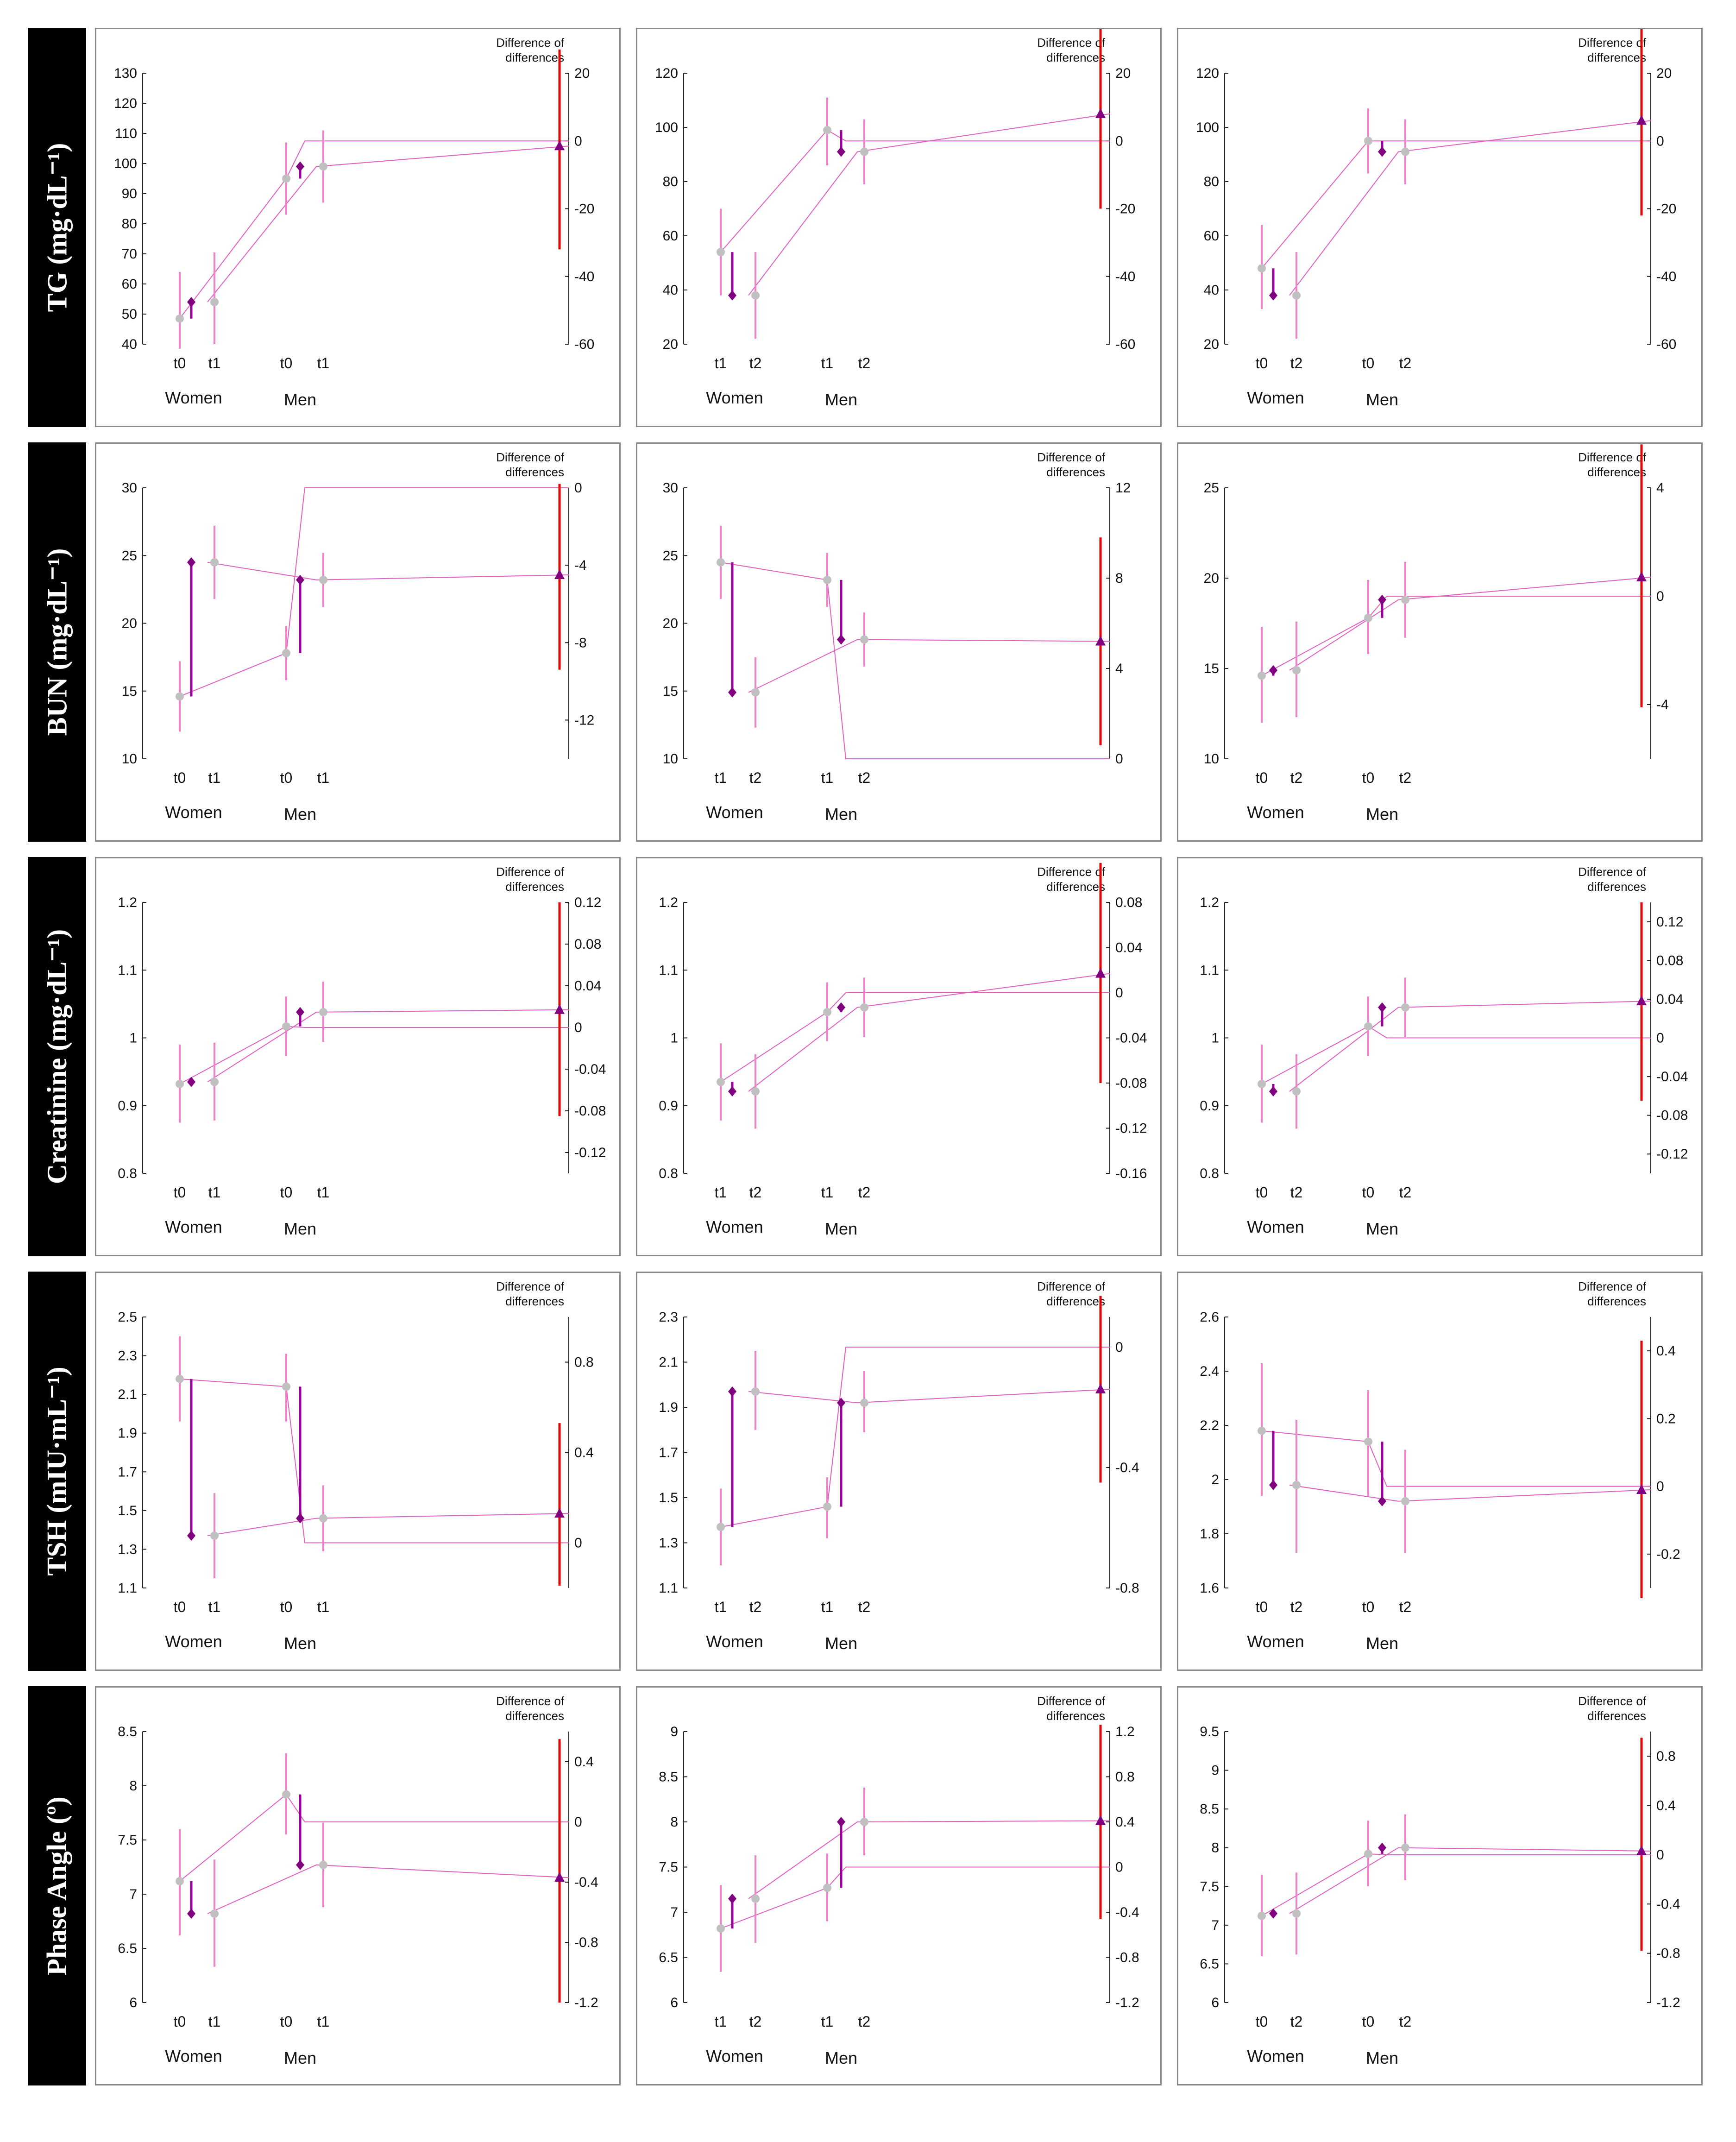 Image resolution: width=1736 pixels, height=2142 pixels. Describe the element at coordinates (1209, 1588) in the screenshot. I see `left-axis-tick-label: 1.6` at that location.